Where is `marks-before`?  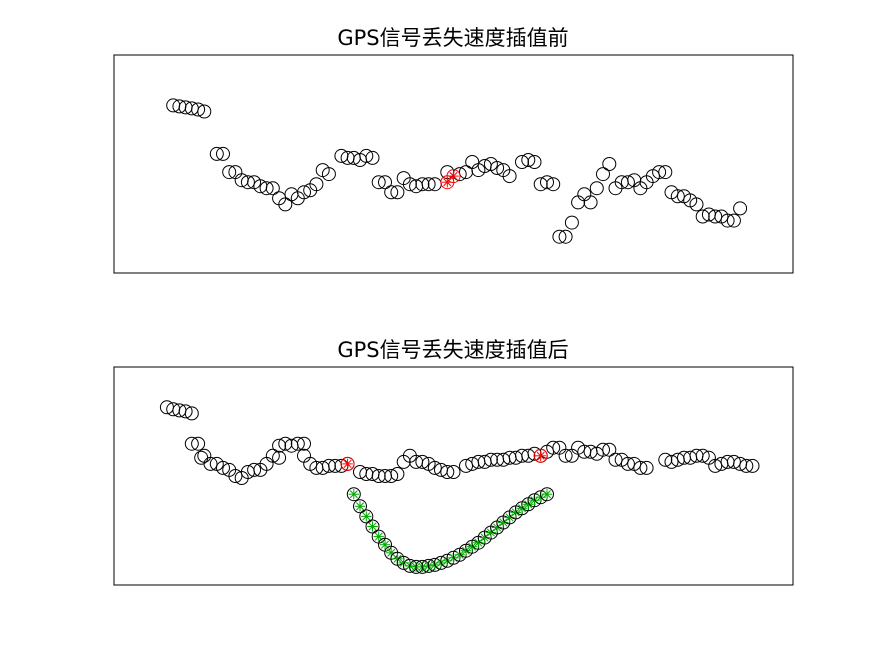
marks-before is located at coordinates (457, 171).